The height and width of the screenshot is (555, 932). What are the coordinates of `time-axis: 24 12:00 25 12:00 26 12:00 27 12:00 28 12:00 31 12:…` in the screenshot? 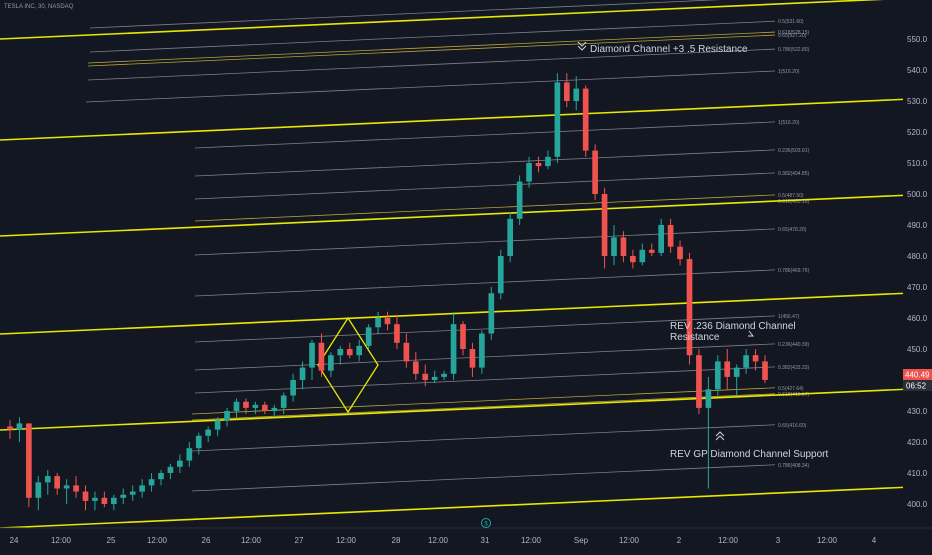 It's located at (466, 538).